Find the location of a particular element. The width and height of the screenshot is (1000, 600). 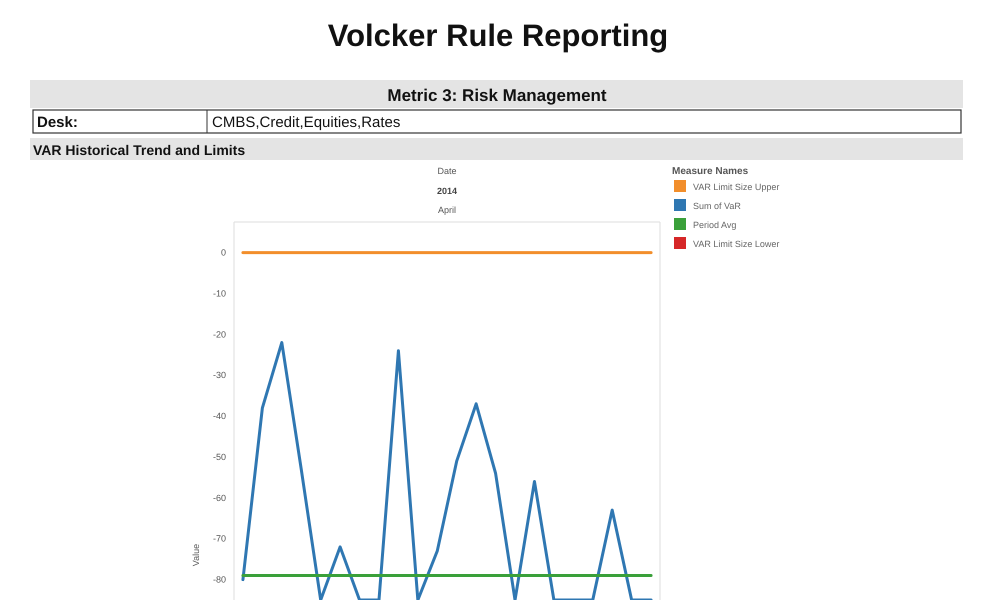

legend-label: VAR Limit Size Lower is located at coordinates (736, 244).